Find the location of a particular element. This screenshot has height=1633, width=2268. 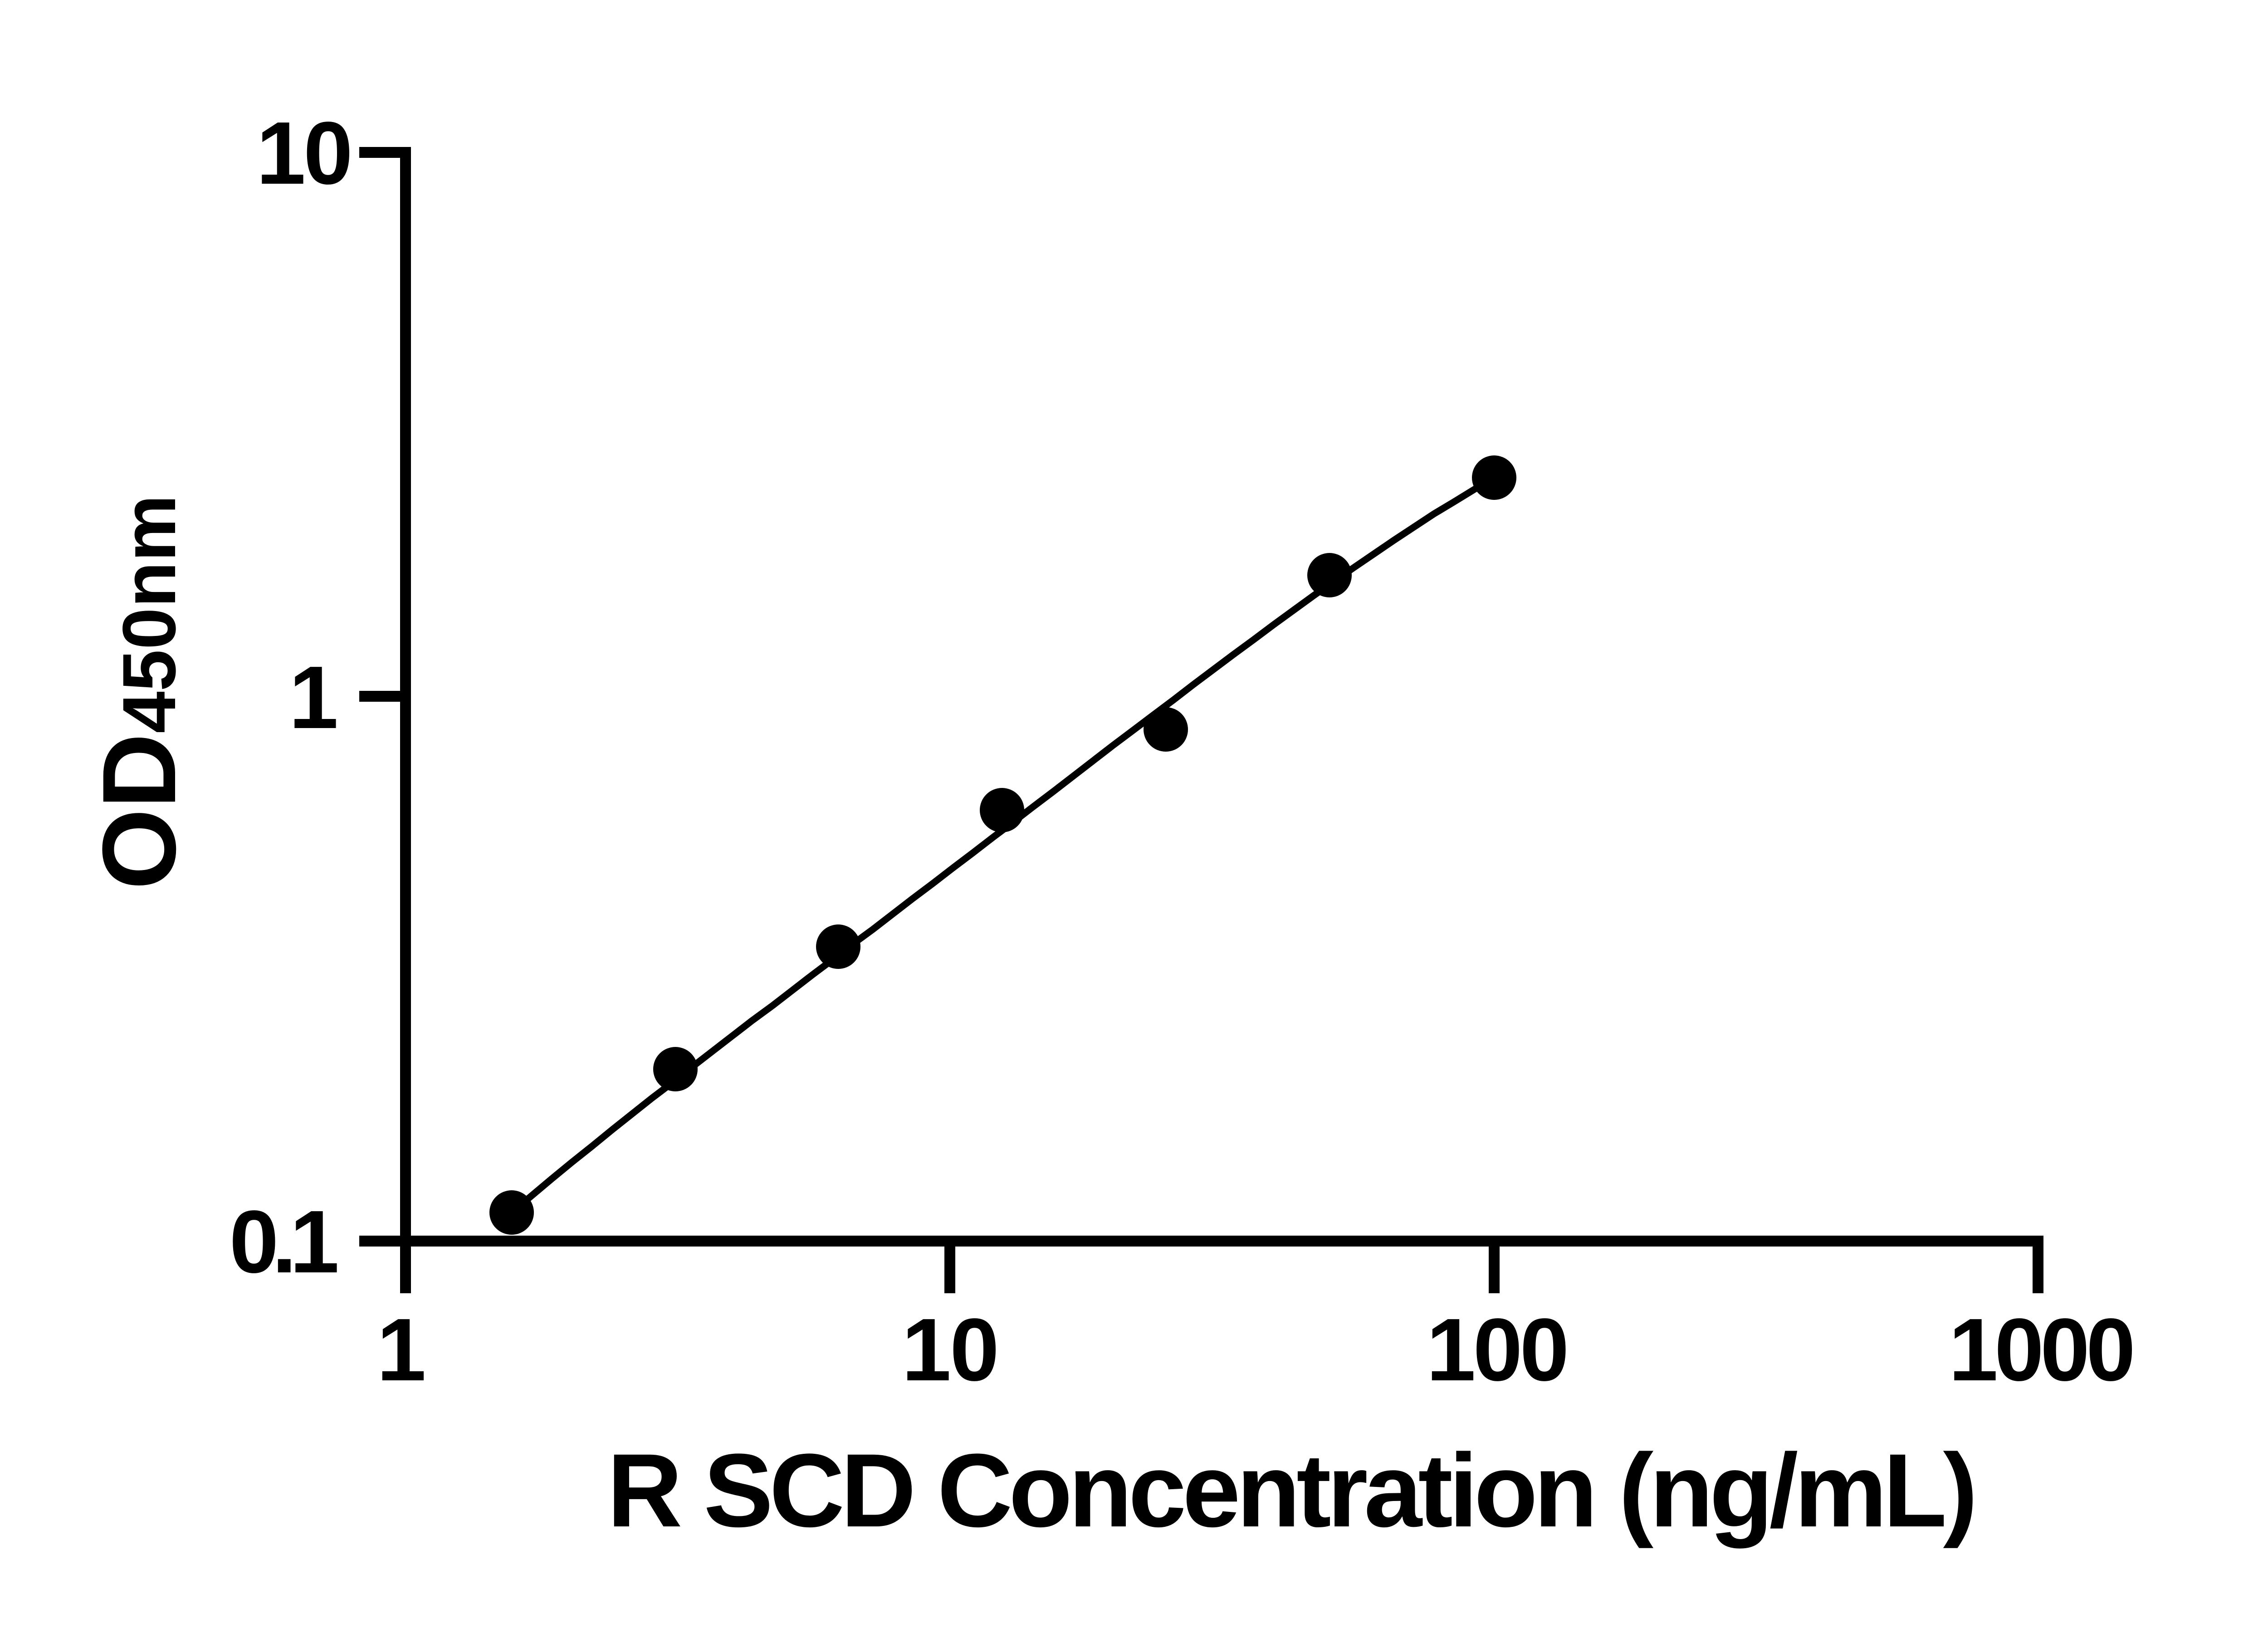

svg-text: R SCD Concentration (ng/mL) is located at coordinates (1290, 1490).